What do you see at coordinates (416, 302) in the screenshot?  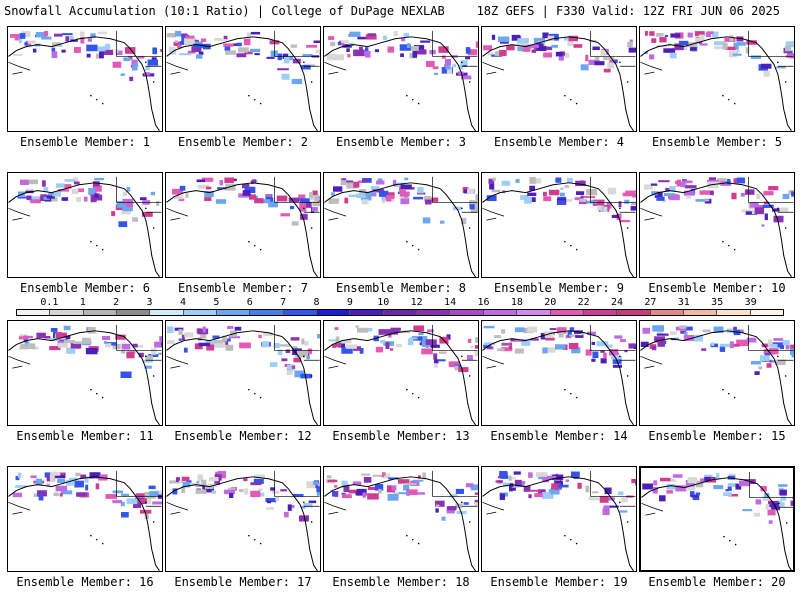 I see `colorbar-tick-label: 12` at bounding box center [416, 302].